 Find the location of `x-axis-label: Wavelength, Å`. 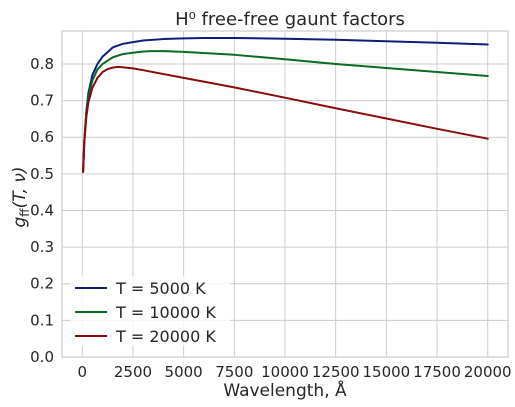

x-axis-label: Wavelength, Å is located at coordinates (285, 390).